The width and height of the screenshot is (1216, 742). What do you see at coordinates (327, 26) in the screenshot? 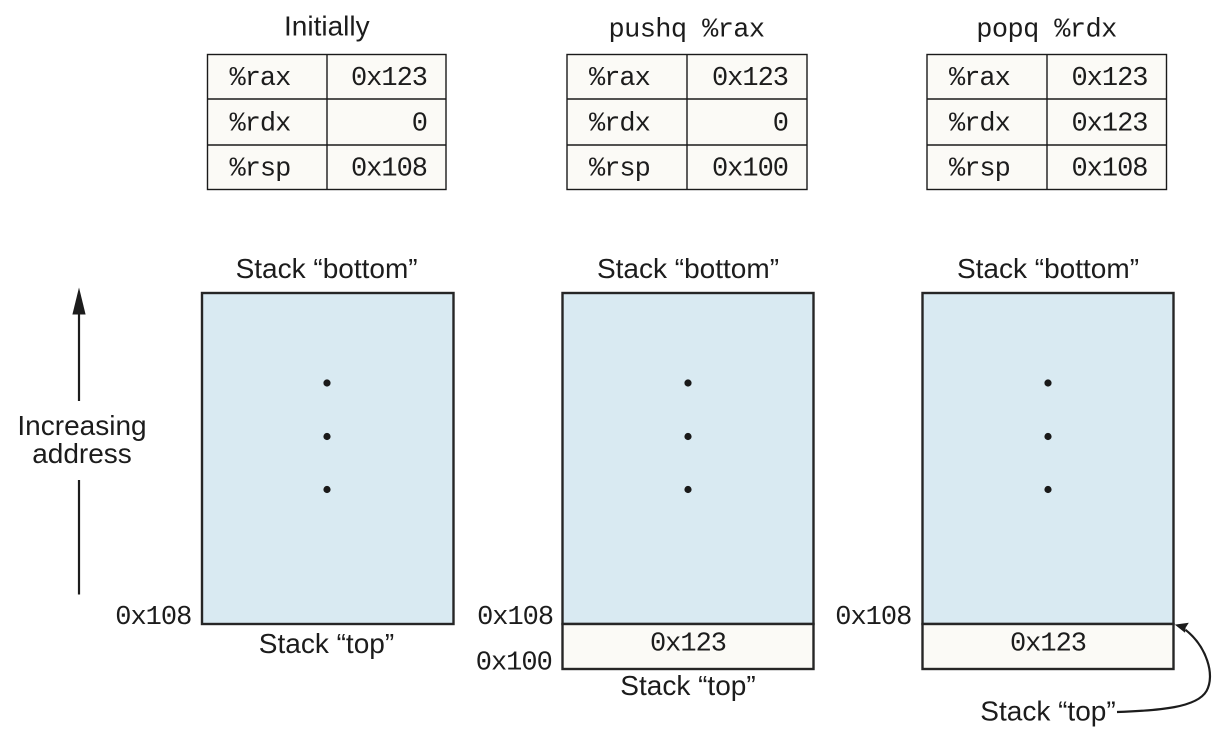
I see `svg-text: Initially` at bounding box center [327, 26].